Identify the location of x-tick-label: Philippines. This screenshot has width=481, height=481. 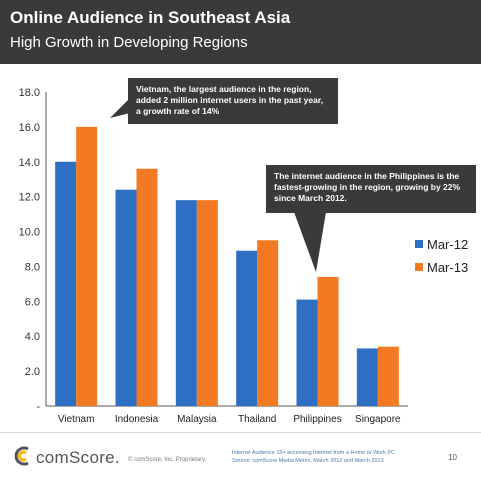
(317, 419).